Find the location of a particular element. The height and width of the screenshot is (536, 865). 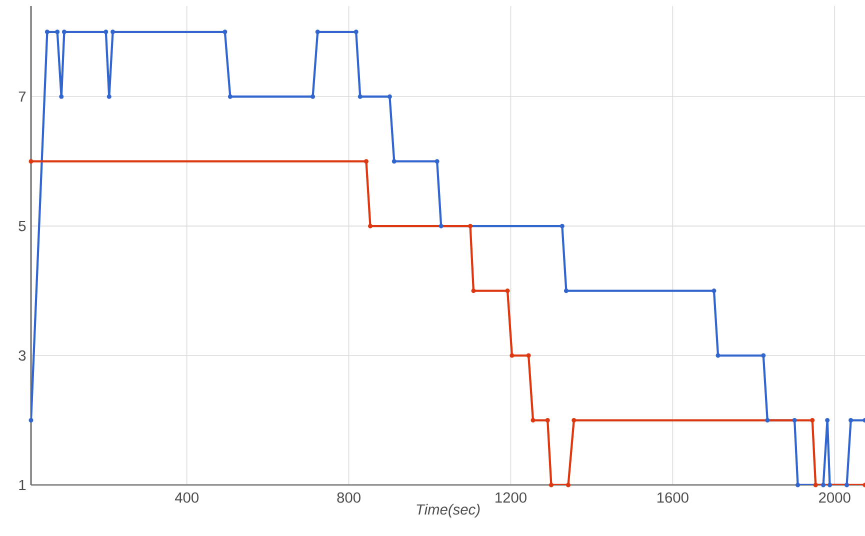

x-tick-label: 2000 is located at coordinates (834, 497).